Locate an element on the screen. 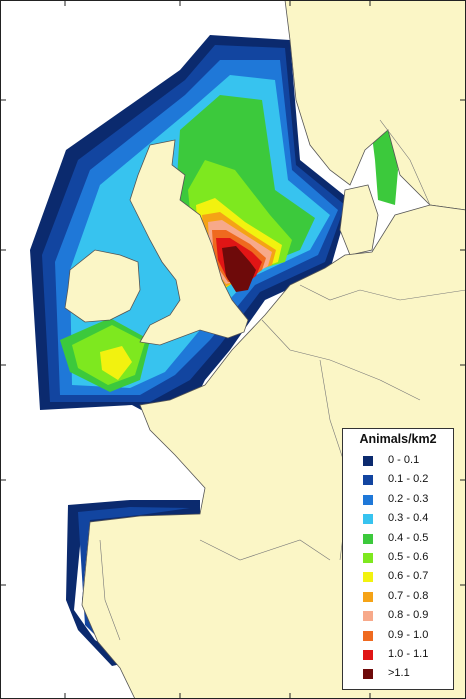  legend-label: >1.1 is located at coordinates (399, 673).